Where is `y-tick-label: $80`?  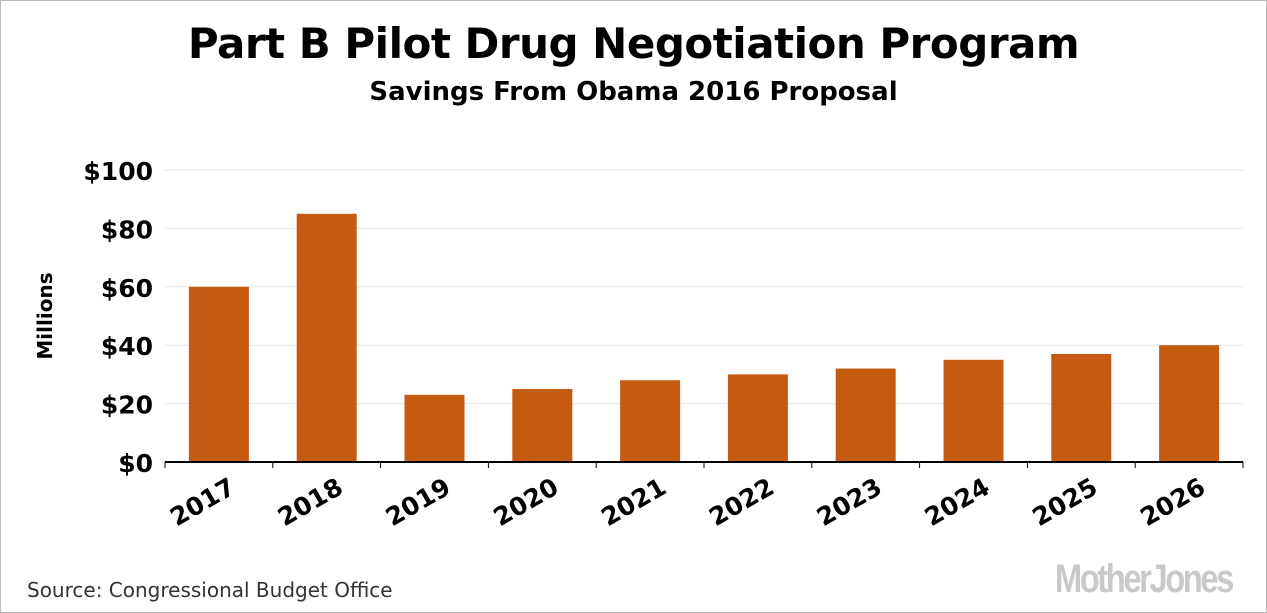
y-tick-label: $80 is located at coordinates (127, 229).